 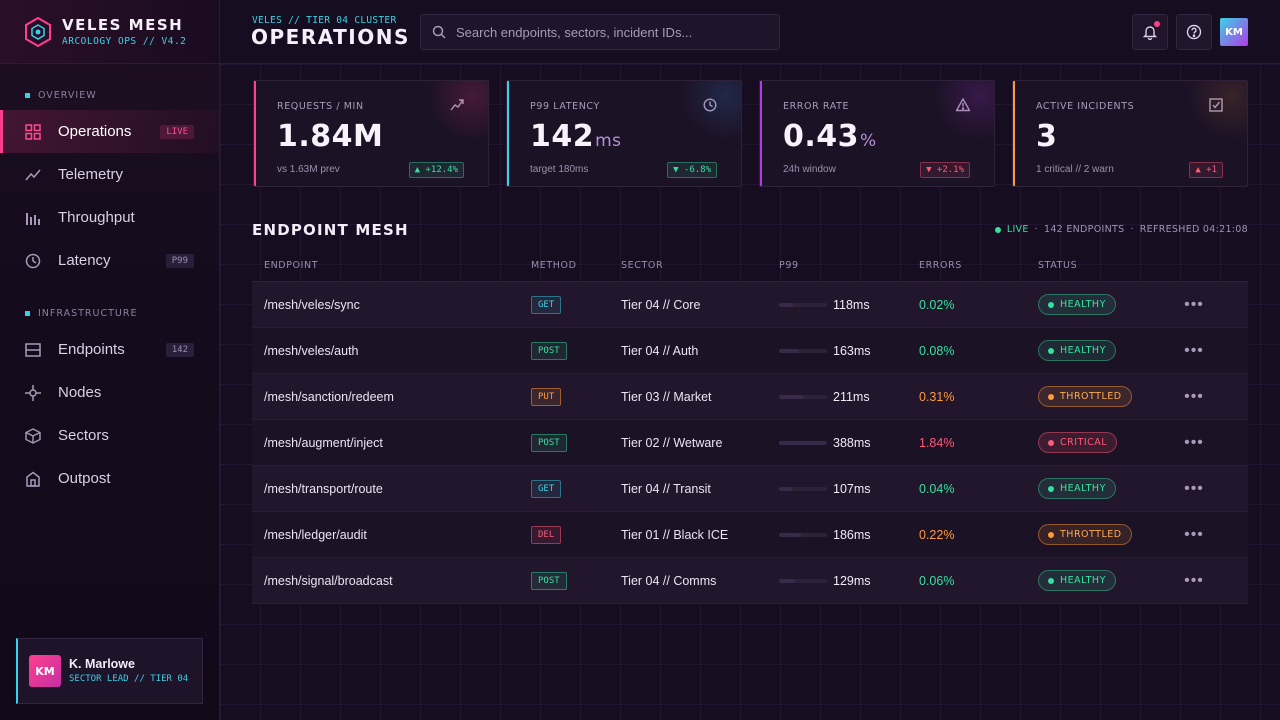 I want to click on sector-cell: Tier 04 // Auth, so click(x=660, y=350).